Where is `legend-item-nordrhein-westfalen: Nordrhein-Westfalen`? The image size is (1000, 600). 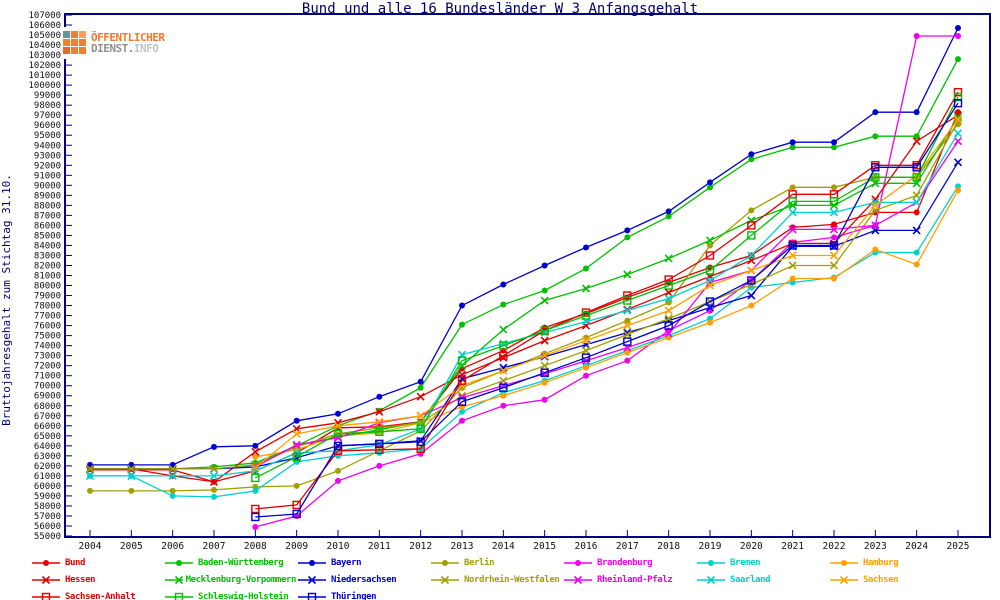
legend-item-nordrhein-westfalen: Nordrhein-Westfalen is located at coordinates (495, 580).